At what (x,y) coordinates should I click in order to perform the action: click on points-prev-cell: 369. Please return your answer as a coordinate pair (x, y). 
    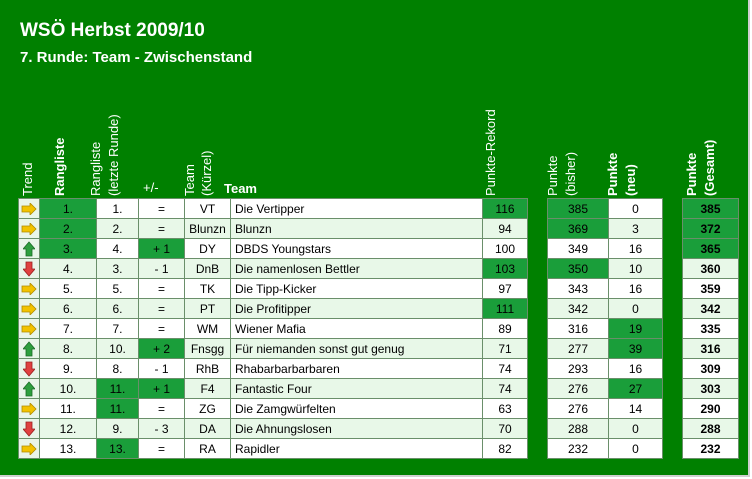
    Looking at the image, I should click on (578, 228).